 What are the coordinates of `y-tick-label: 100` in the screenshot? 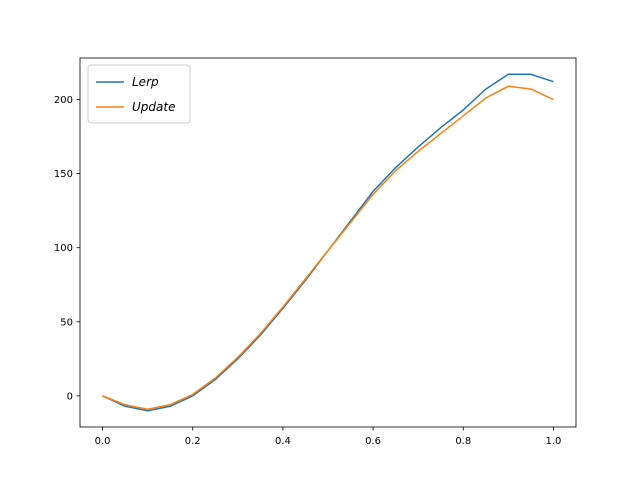 It's located at (63, 248).